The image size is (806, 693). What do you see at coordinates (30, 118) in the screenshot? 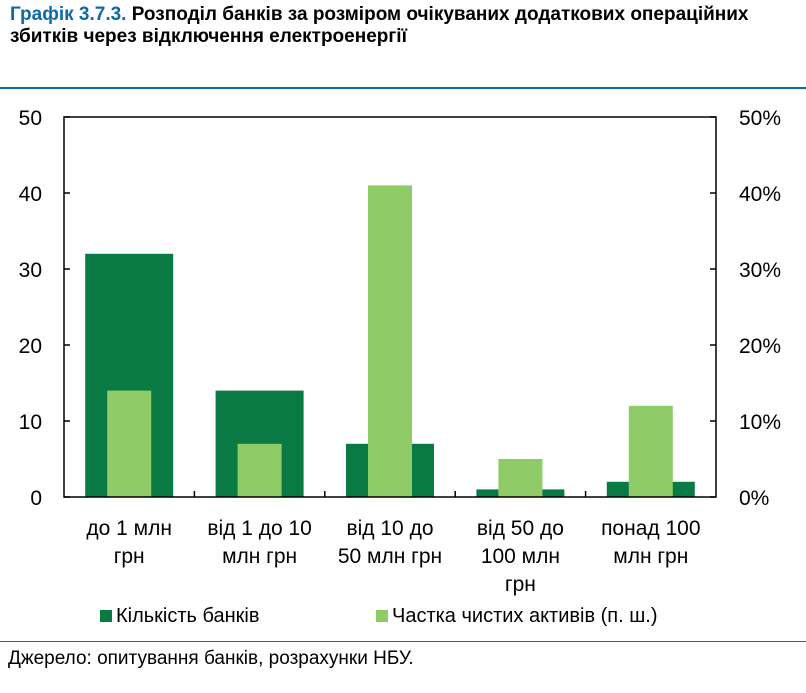
I see `left-tick-label-5: 50` at bounding box center [30, 118].